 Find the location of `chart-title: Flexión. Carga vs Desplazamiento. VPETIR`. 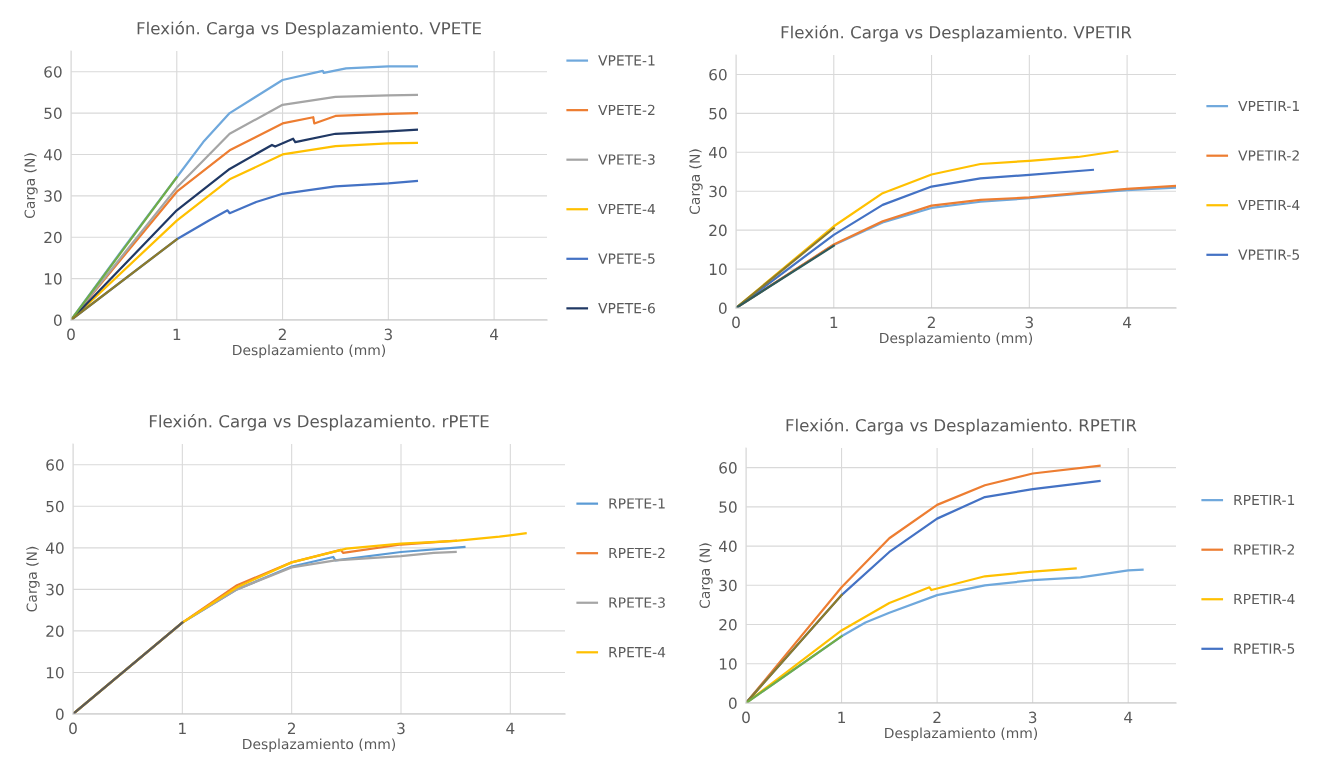

chart-title: Flexión. Carga vs Desplazamiento. VPETIR is located at coordinates (956, 33).